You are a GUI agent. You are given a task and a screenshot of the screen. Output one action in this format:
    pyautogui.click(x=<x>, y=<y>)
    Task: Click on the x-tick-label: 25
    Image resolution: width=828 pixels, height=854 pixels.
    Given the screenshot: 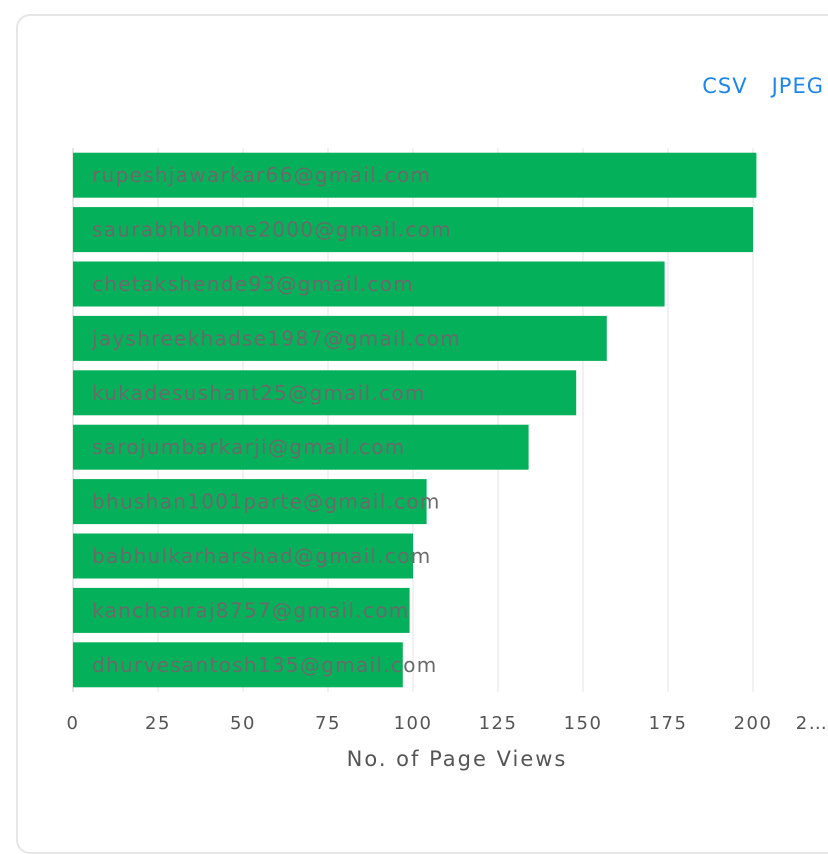 What is the action you would take?
    pyautogui.click(x=158, y=723)
    